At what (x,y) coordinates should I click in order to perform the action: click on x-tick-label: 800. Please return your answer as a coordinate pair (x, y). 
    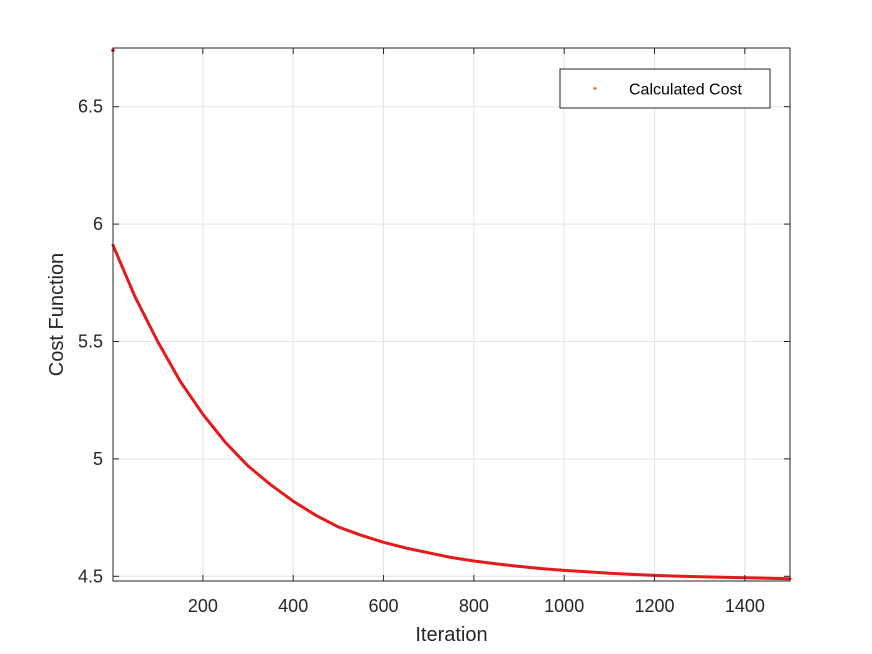
    Looking at the image, I should click on (474, 606).